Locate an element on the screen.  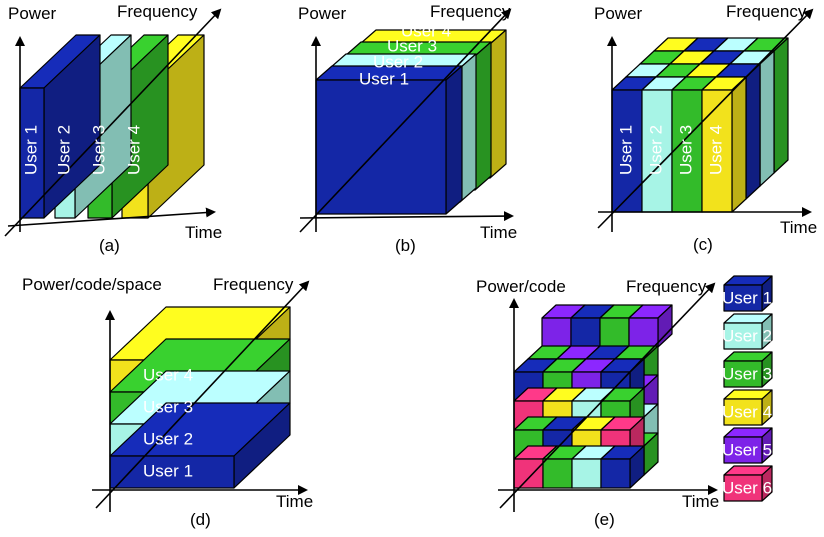
panel-c-user-1-label: User 1 is located at coordinates (625, 150).